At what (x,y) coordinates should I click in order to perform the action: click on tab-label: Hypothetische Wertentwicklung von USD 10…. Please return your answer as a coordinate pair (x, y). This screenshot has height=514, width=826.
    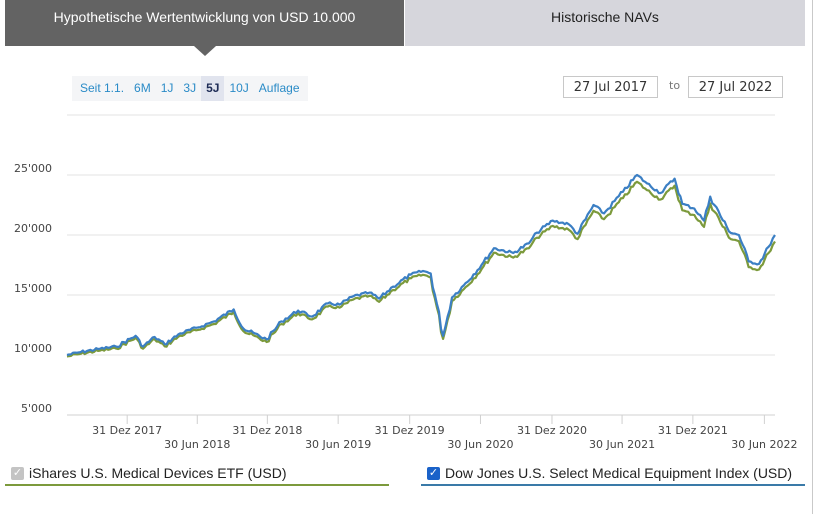
    Looking at the image, I should click on (204, 17).